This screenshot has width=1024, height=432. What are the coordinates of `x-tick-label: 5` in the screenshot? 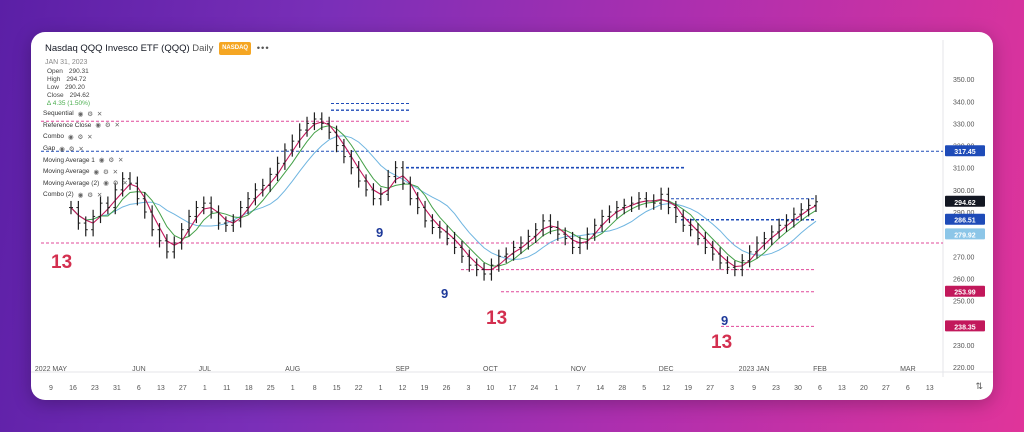 It's located at (644, 388).